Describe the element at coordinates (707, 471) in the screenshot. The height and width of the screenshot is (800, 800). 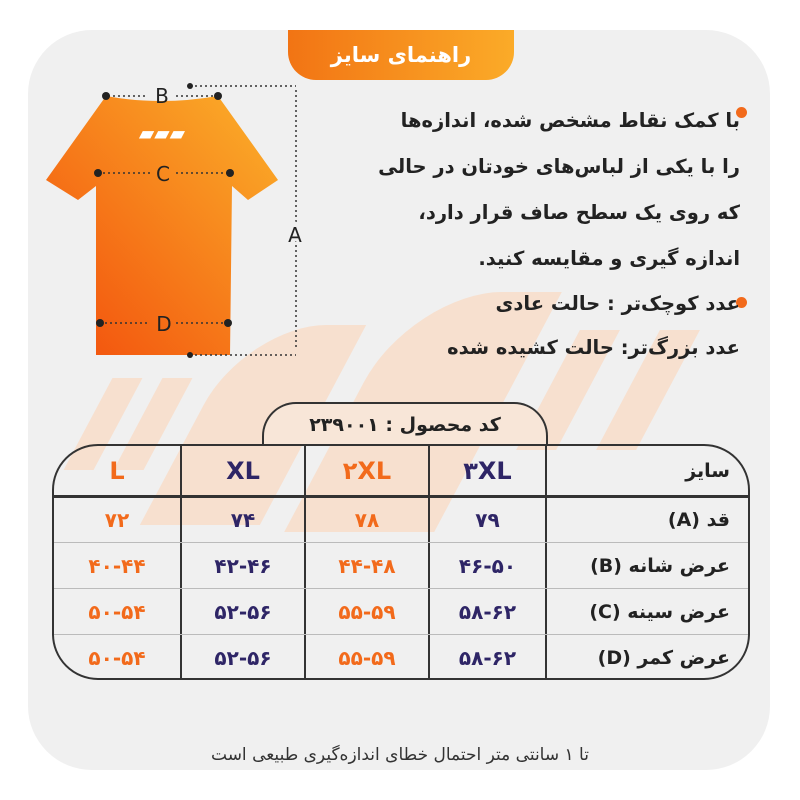
I see `header-size-label: سایز` at that location.